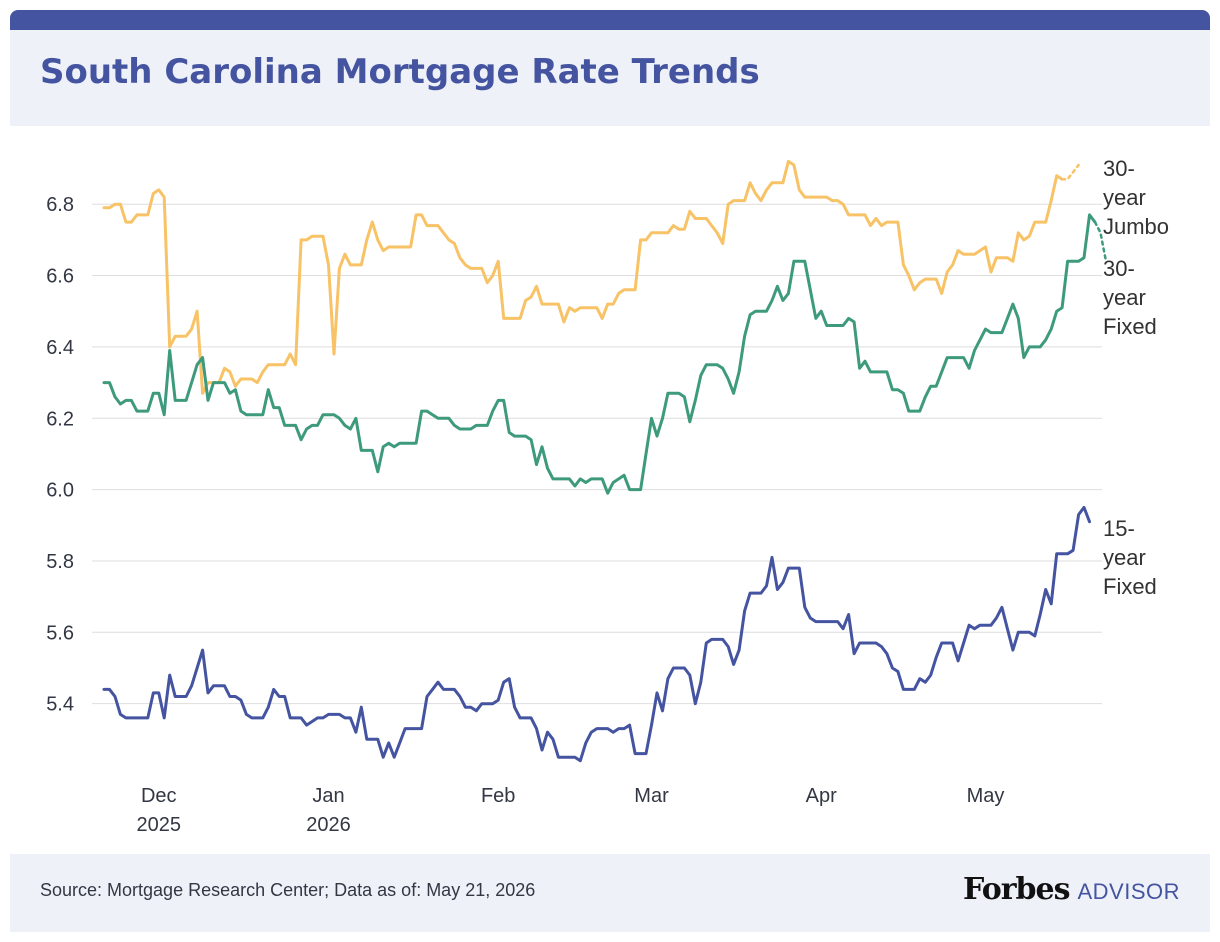  I want to click on x-tick-label: 2025, so click(159, 825).